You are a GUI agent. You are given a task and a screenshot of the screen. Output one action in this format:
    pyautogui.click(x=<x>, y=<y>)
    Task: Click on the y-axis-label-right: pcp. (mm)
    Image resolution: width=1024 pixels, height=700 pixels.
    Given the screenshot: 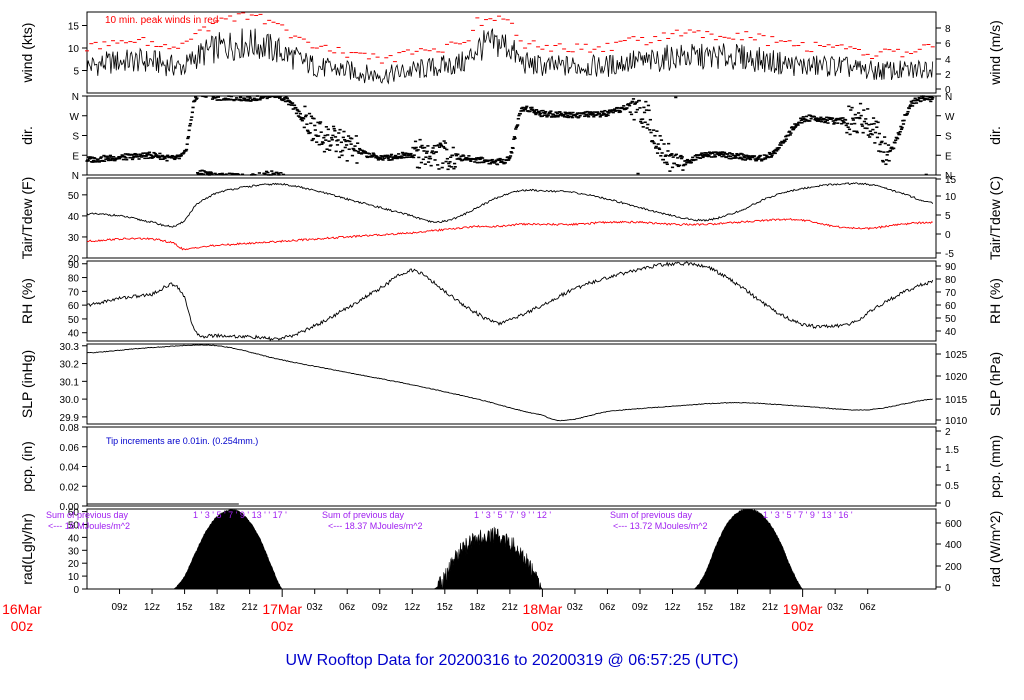 What is the action you would take?
    pyautogui.click(x=995, y=466)
    